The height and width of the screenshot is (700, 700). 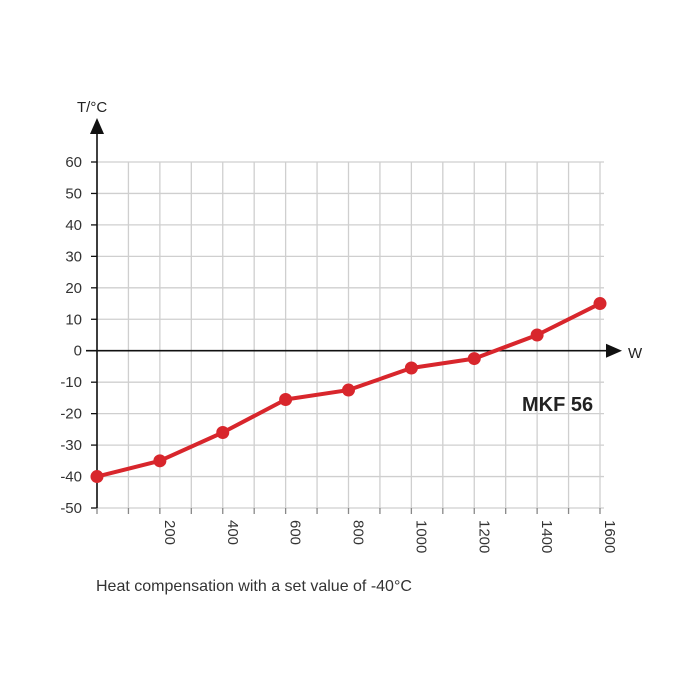 I want to click on x-axis-arrow-icon, so click(x=614, y=350).